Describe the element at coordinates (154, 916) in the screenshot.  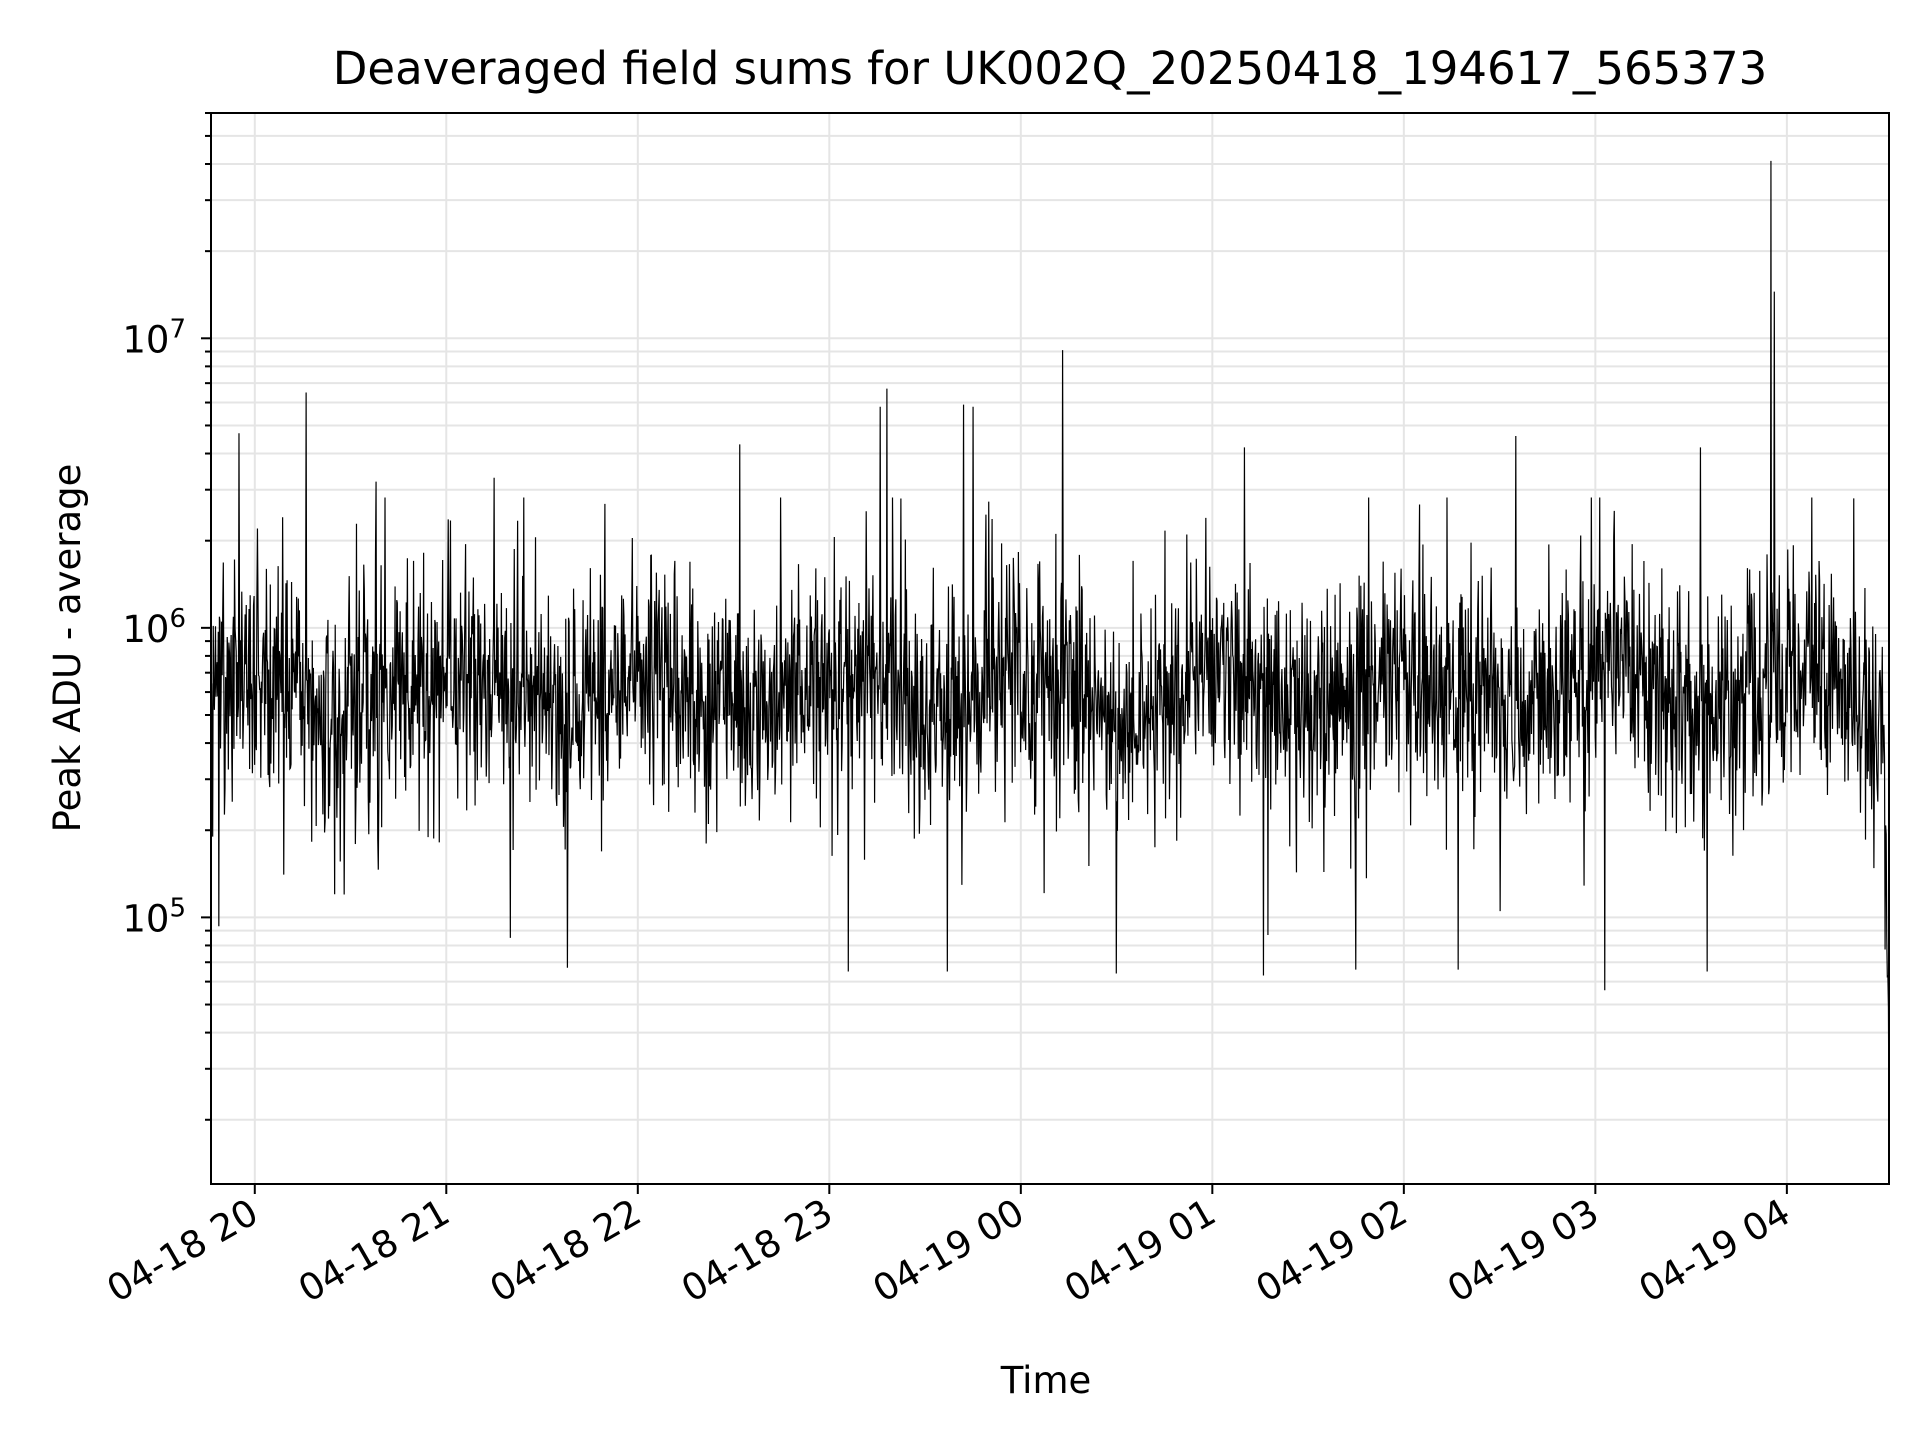
I see `y-tick-label: 105` at that location.